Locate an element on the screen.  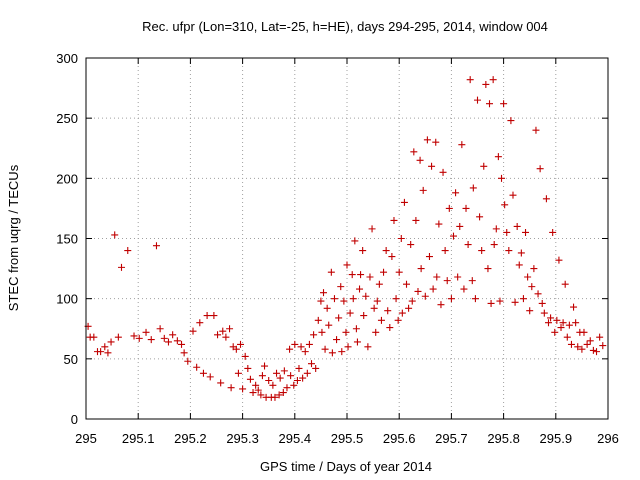
y-tick-label: 100 is located at coordinates (67, 299).